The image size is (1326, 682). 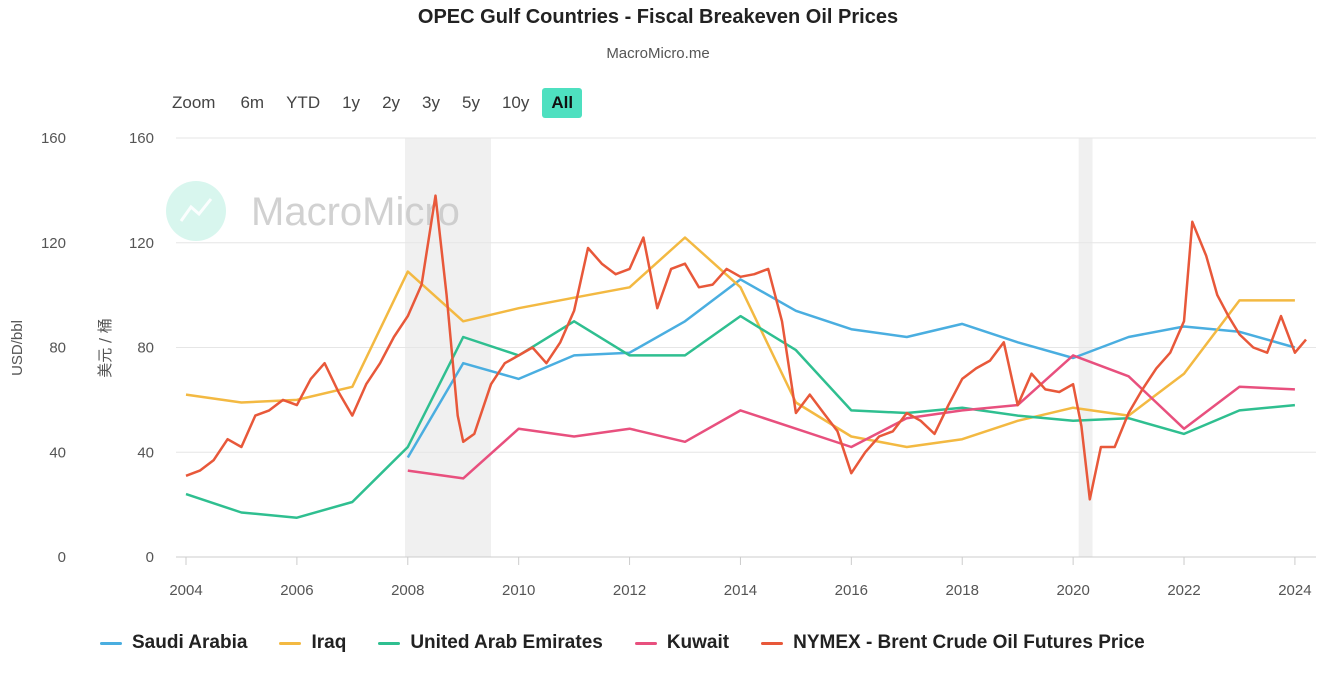 I want to click on y-tick-label-right: 80, so click(x=145, y=348).